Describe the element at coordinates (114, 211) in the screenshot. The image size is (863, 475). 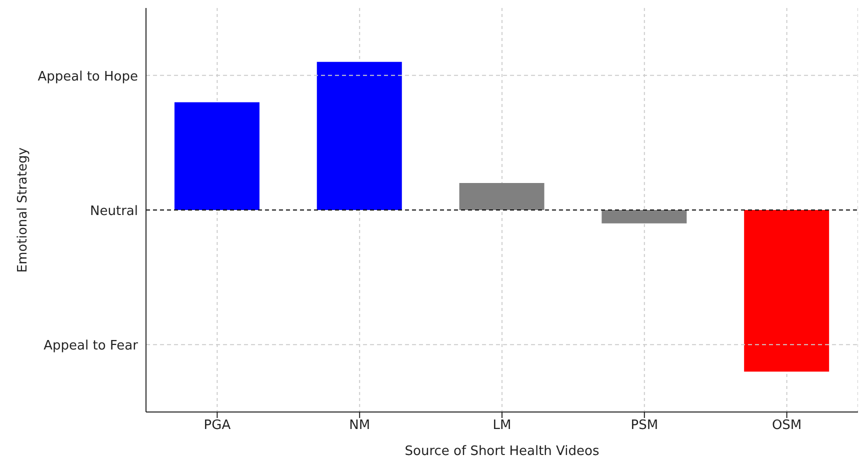
I see `ref-line-label: Neutral` at that location.